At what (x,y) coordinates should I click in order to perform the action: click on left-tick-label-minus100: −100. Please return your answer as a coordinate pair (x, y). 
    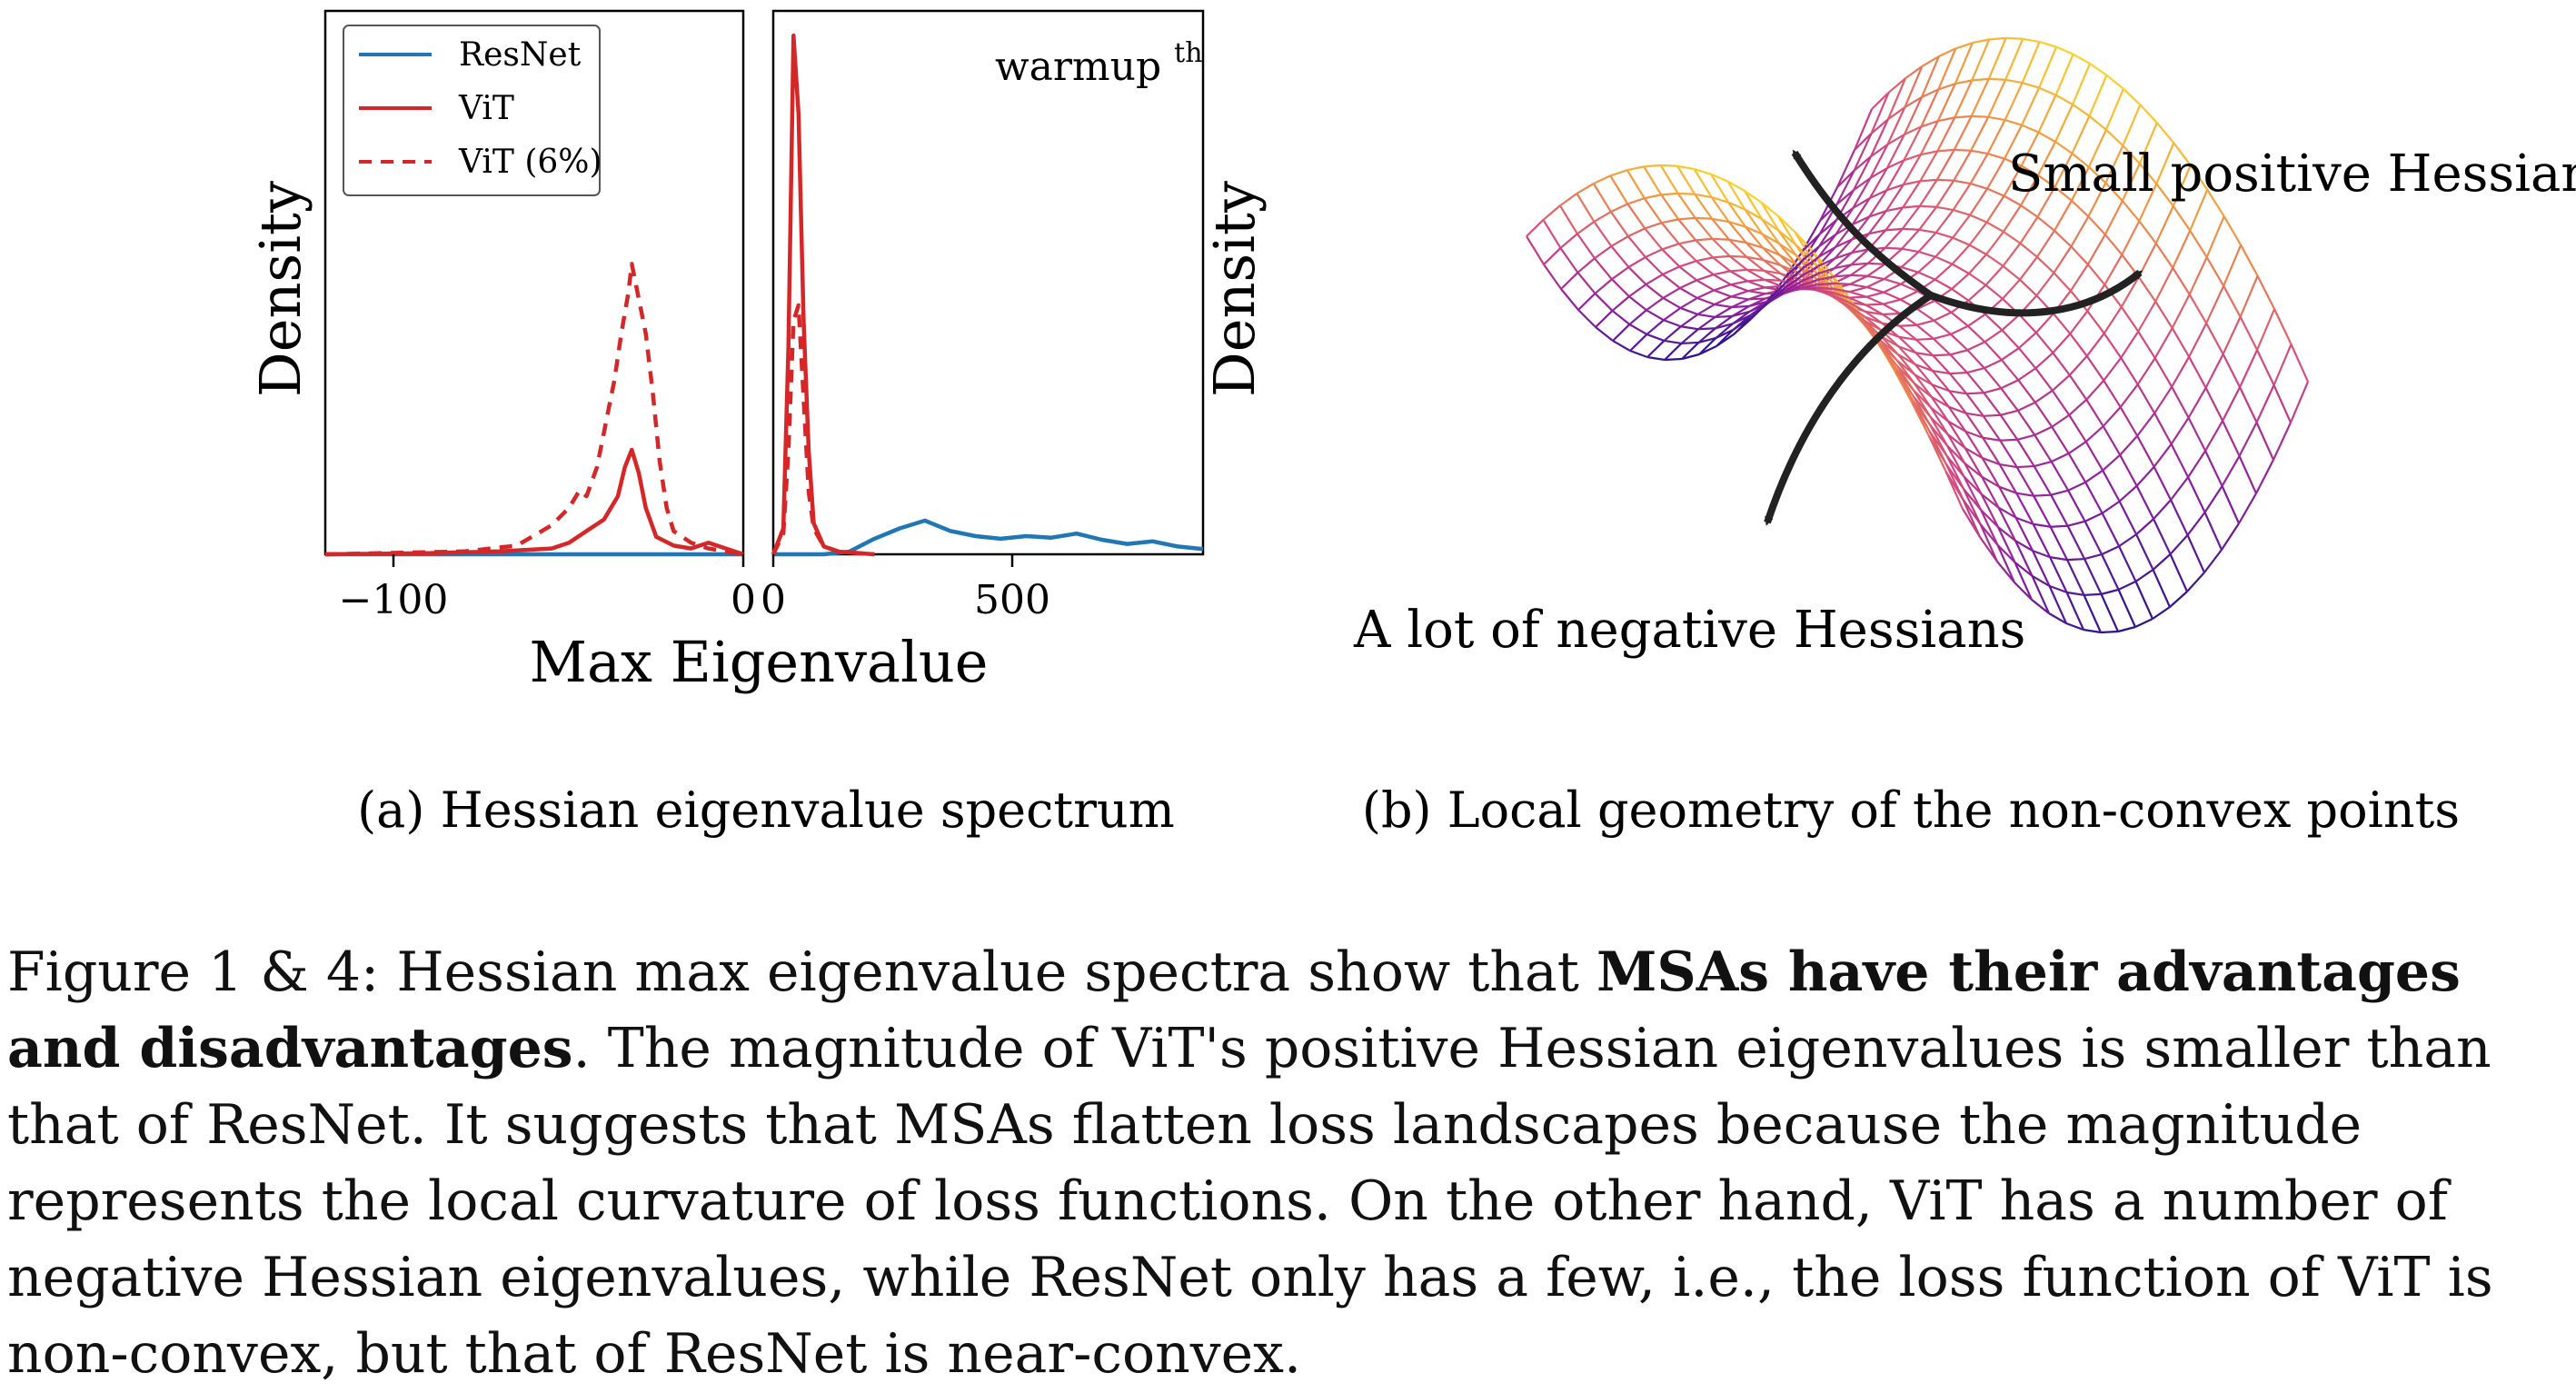
    Looking at the image, I should click on (394, 600).